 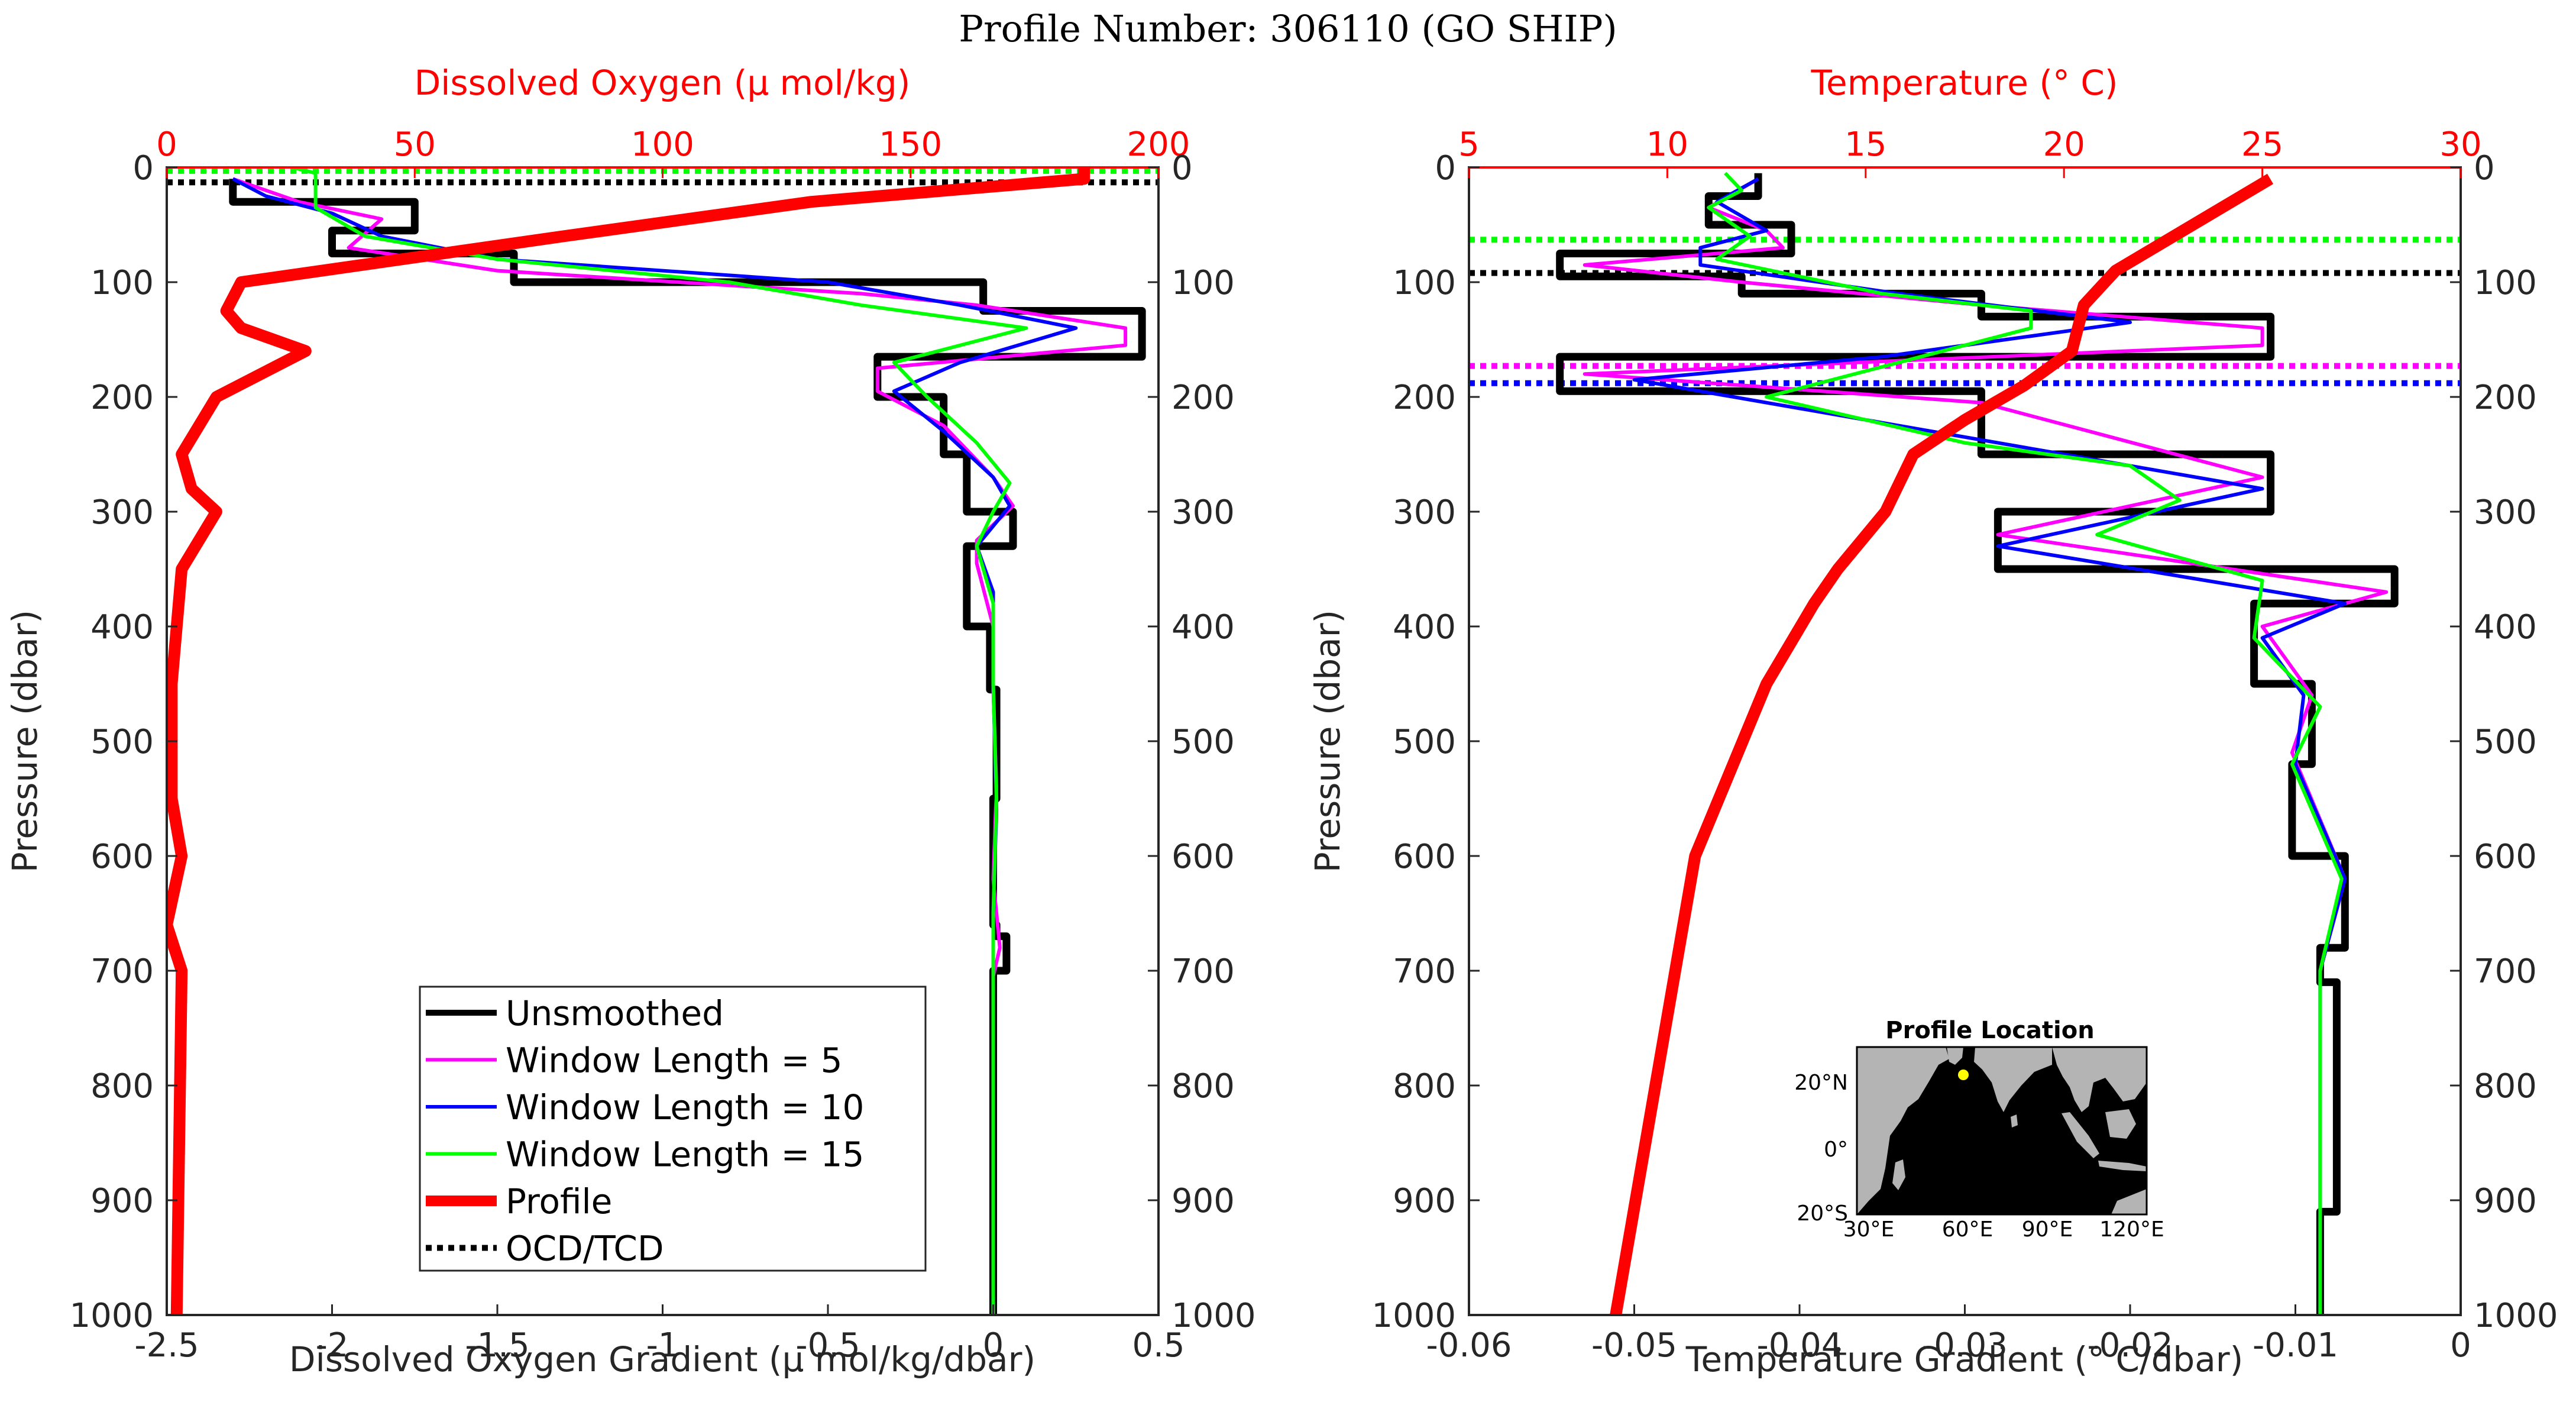 I want to click on right-ytick-label: 100, so click(x=1424, y=283).